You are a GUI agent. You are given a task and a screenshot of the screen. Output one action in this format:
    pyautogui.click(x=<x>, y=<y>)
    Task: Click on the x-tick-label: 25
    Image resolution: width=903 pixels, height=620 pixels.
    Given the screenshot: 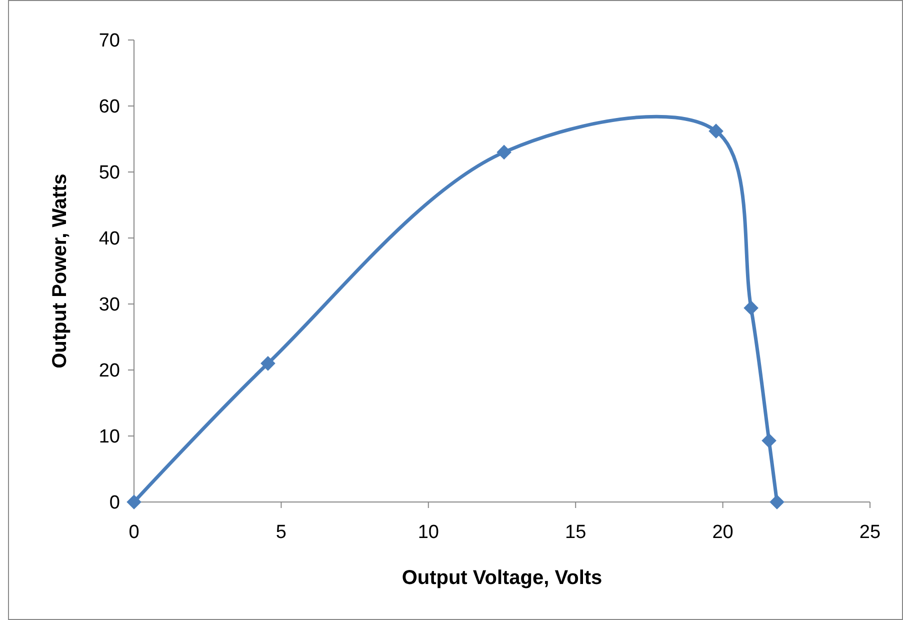 What is the action you would take?
    pyautogui.click(x=870, y=532)
    